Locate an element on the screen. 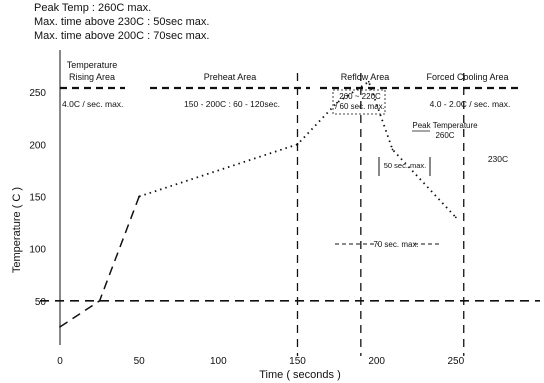 The width and height of the screenshot is (544, 383). zone-label-3: Forced Cooling Area is located at coordinates (467, 77).